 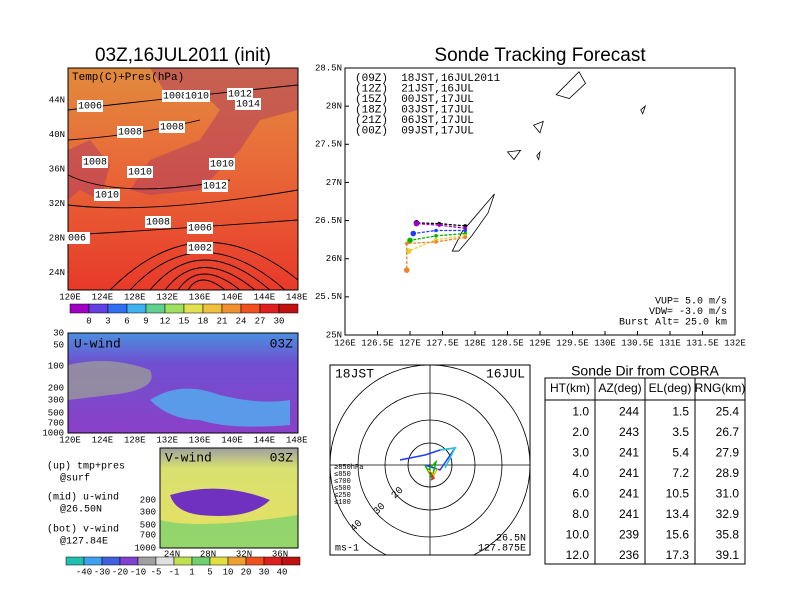 What do you see at coordinates (200, 440) in the screenshot?
I see `lon-label: 136E` at bounding box center [200, 440].